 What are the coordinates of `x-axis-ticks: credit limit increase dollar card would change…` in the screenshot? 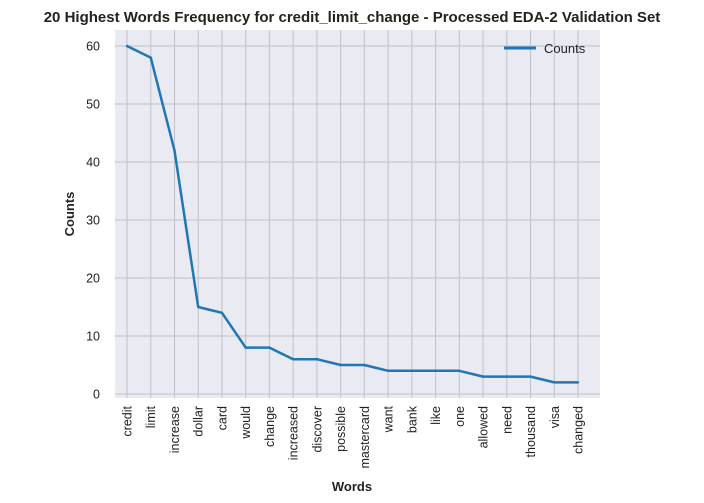 It's located at (353, 436).